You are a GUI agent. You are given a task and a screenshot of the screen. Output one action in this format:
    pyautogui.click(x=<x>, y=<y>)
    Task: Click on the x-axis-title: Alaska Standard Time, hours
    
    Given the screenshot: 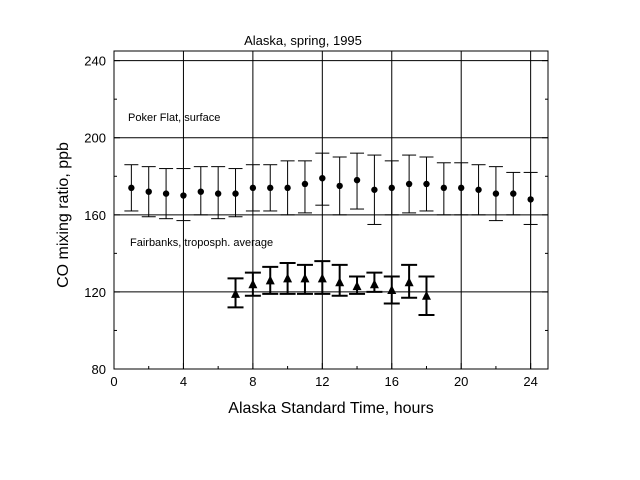 What is the action you would take?
    pyautogui.click(x=330, y=408)
    